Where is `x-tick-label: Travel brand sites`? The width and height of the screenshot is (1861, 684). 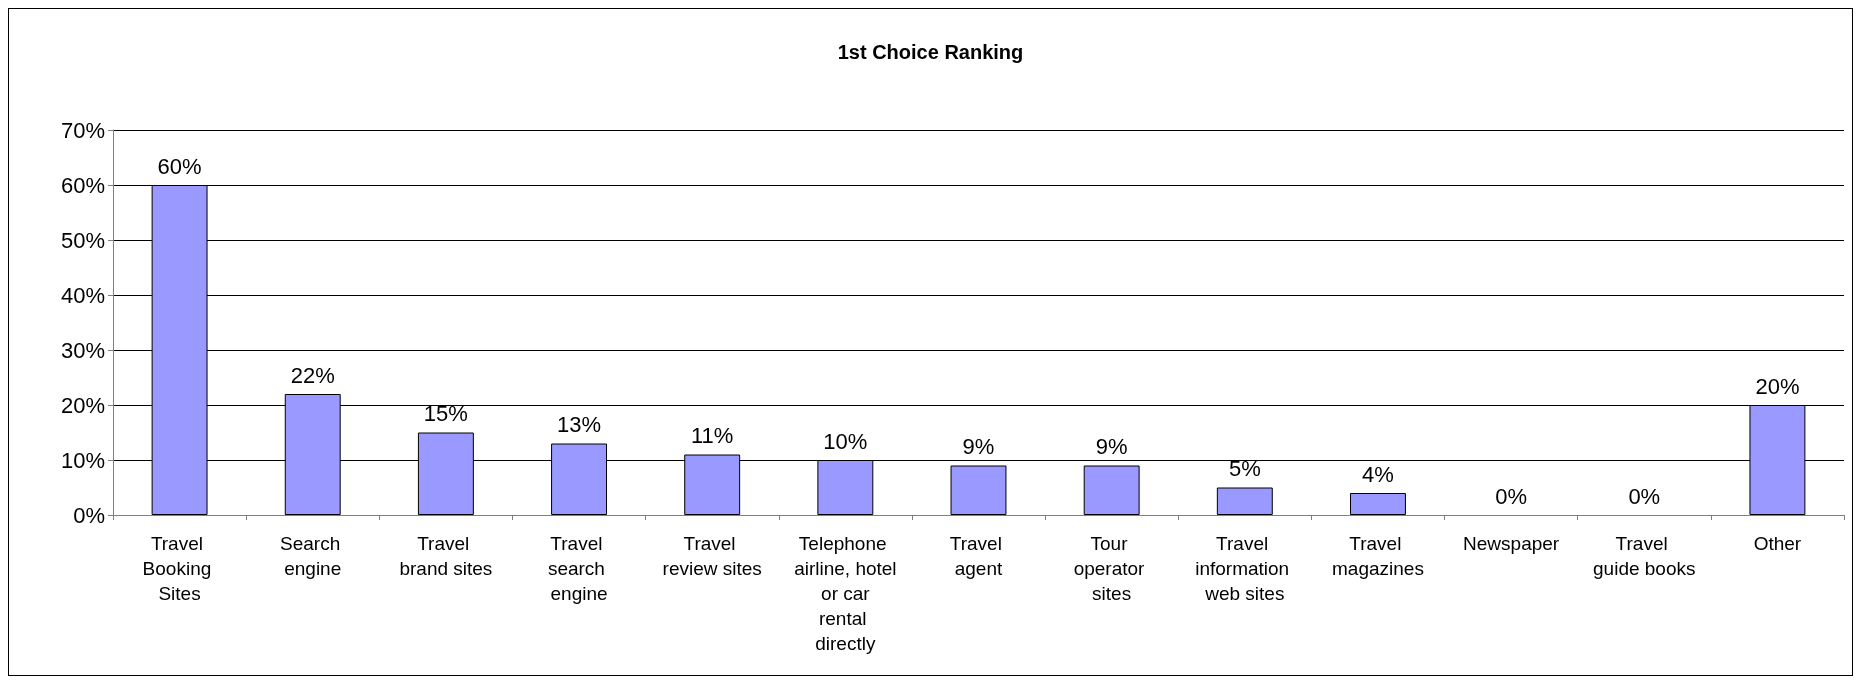 x-tick-label: Travel brand sites is located at coordinates (446, 556).